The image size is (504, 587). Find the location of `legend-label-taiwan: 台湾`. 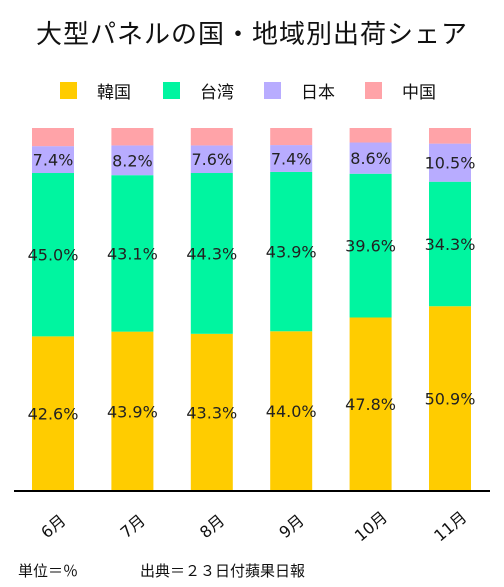

legend-label-taiwan: 台湾 is located at coordinates (217, 93).